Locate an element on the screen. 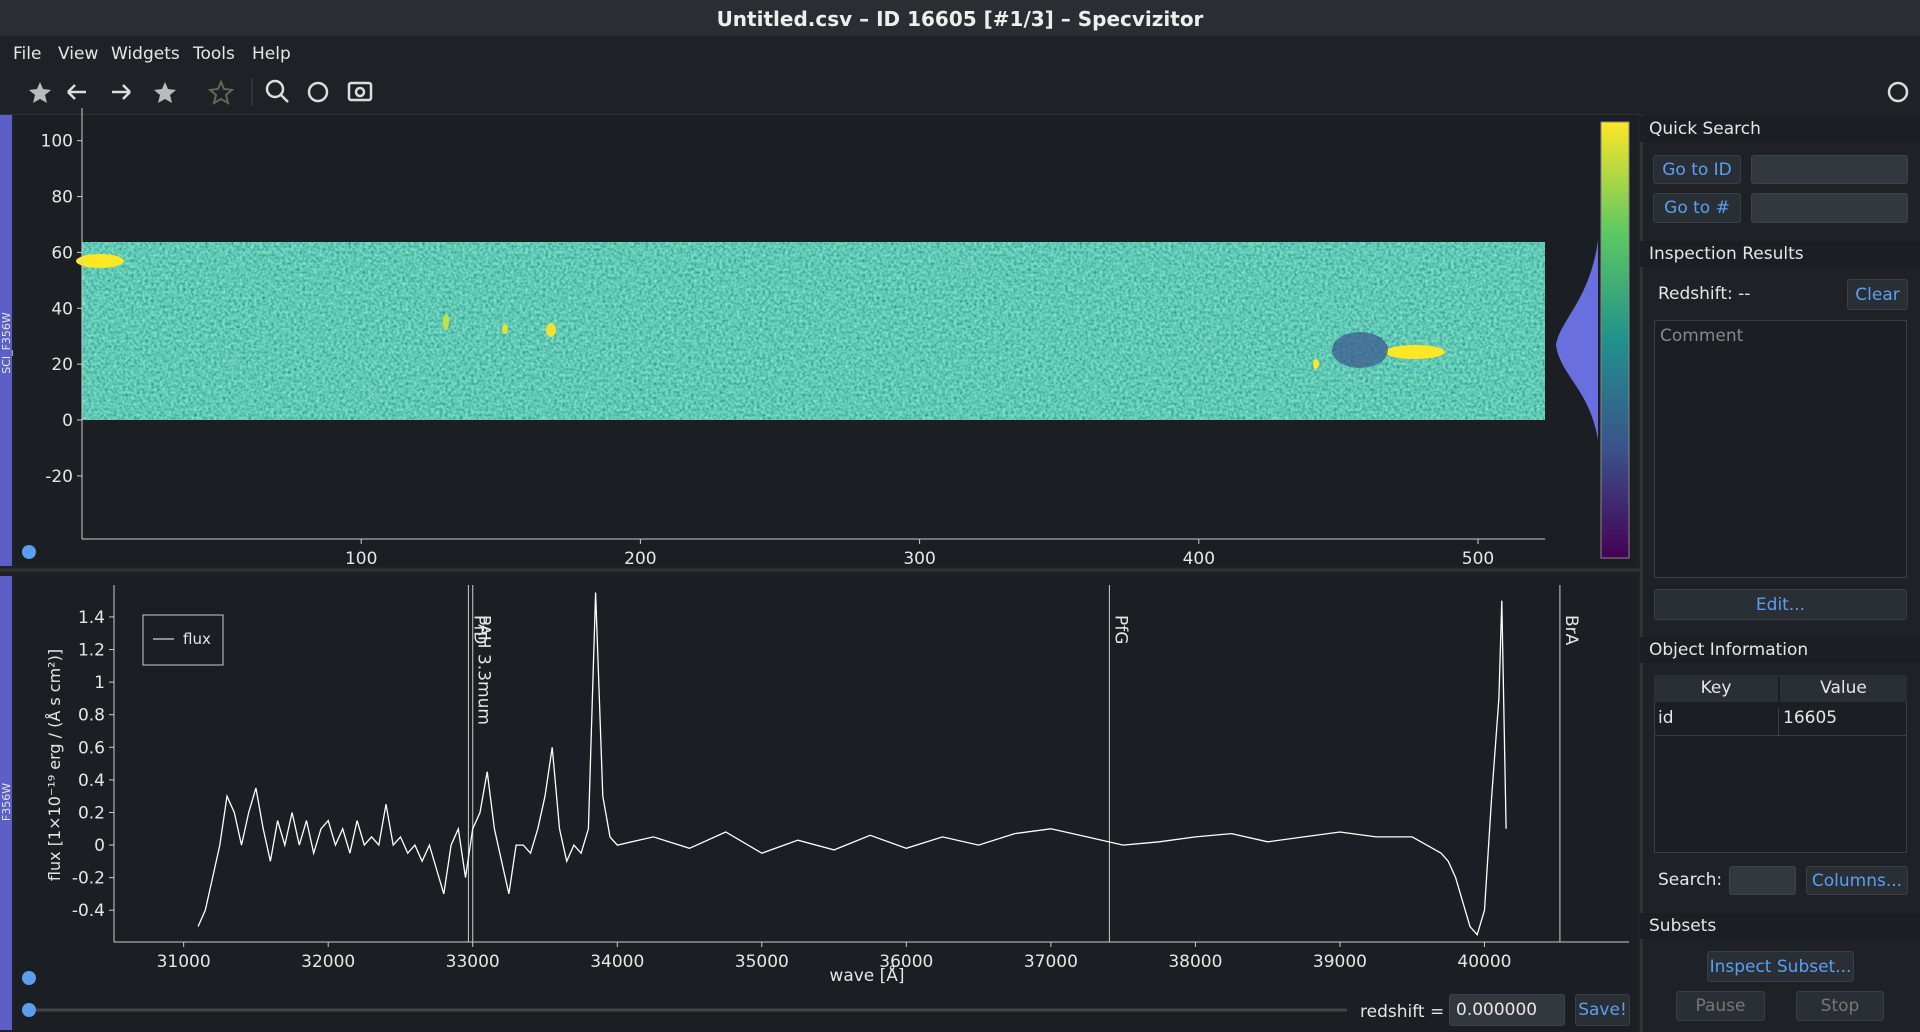  search-input is located at coordinates (1762, 880).